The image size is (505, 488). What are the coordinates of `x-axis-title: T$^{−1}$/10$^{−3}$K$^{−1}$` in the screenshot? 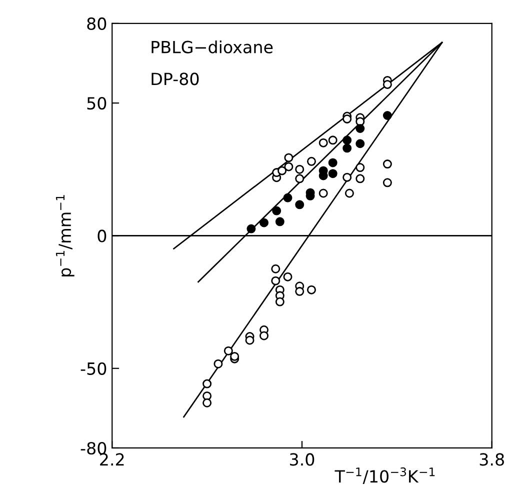 It's located at (384, 475).